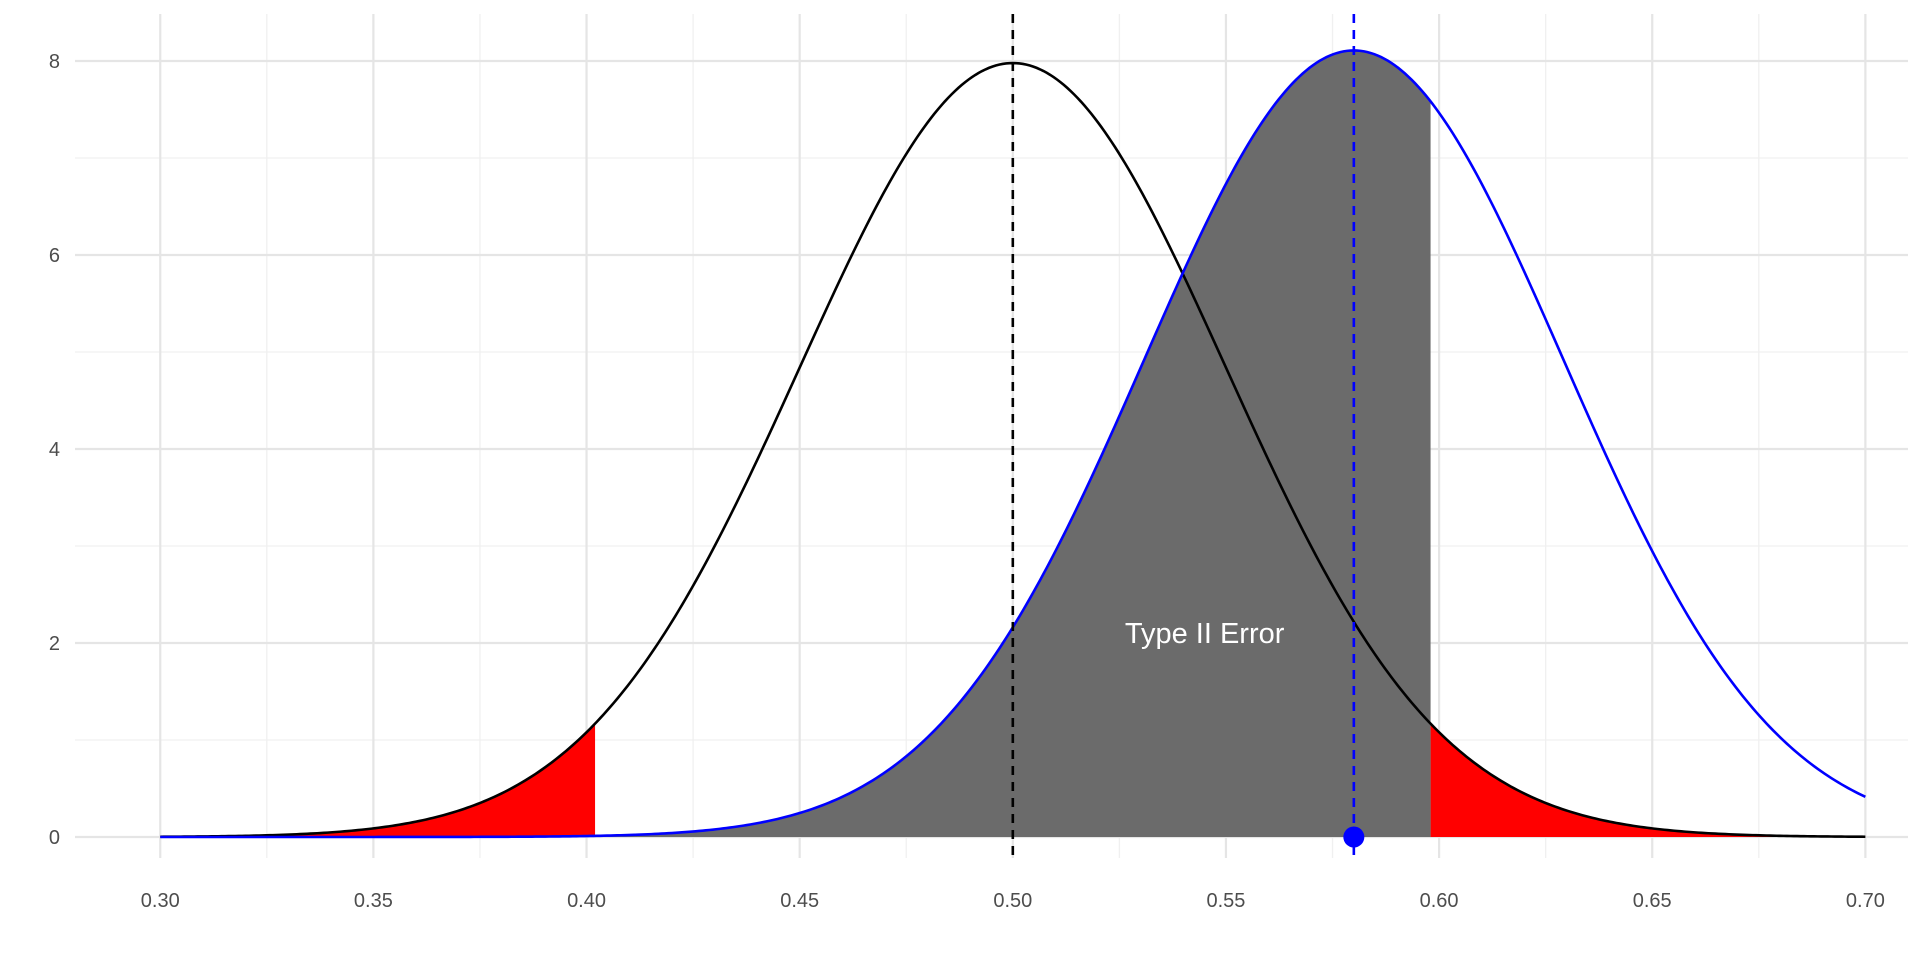  Describe the element at coordinates (54, 450) in the screenshot. I see `y-tick-label: 4` at that location.